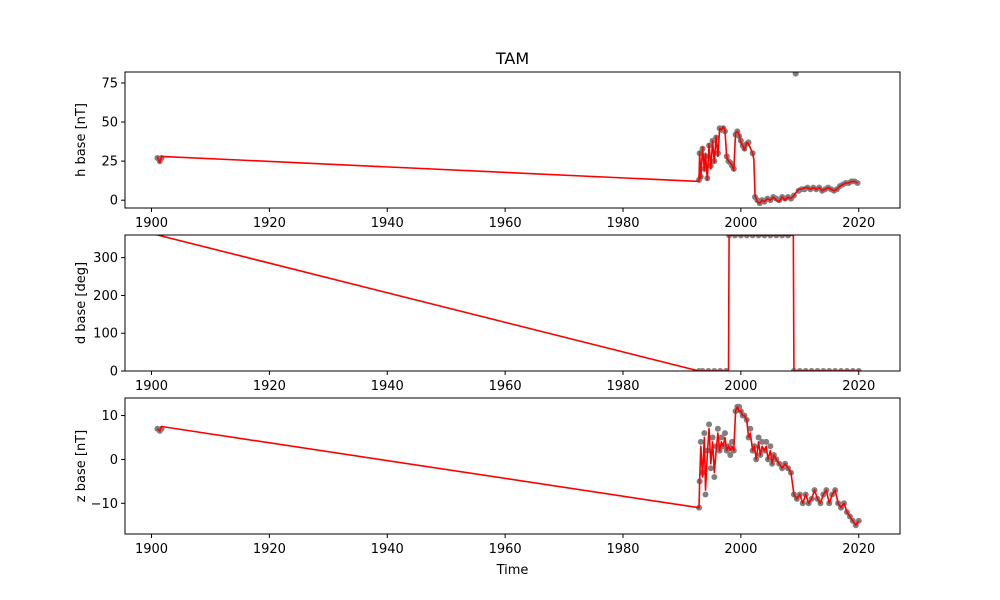 The height and width of the screenshot is (600, 1000). What do you see at coordinates (109, 162) in the screenshot?
I see `y-tick-label: 25` at bounding box center [109, 162].